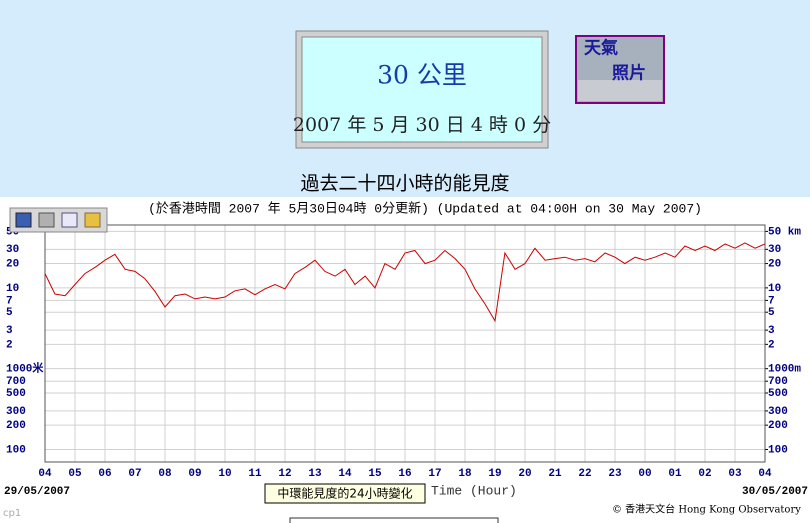 The height and width of the screenshot is (523, 810). What do you see at coordinates (771, 345) in the screenshot?
I see `y2-tick-label: 2` at bounding box center [771, 345].